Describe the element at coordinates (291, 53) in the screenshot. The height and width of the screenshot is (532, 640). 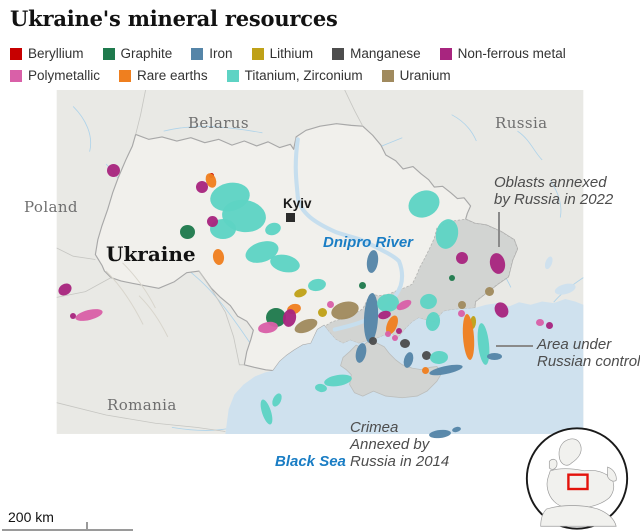
I see `legend-label: Lithium` at that location.